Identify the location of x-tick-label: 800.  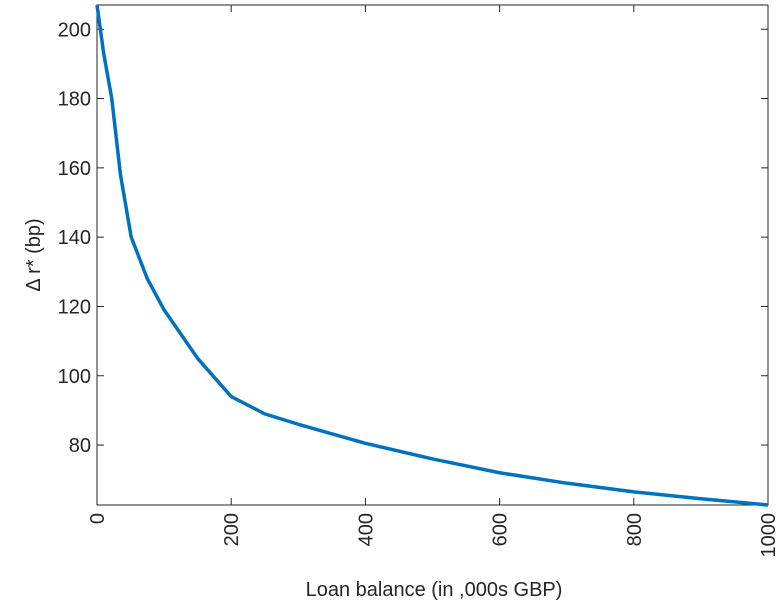
(635, 529).